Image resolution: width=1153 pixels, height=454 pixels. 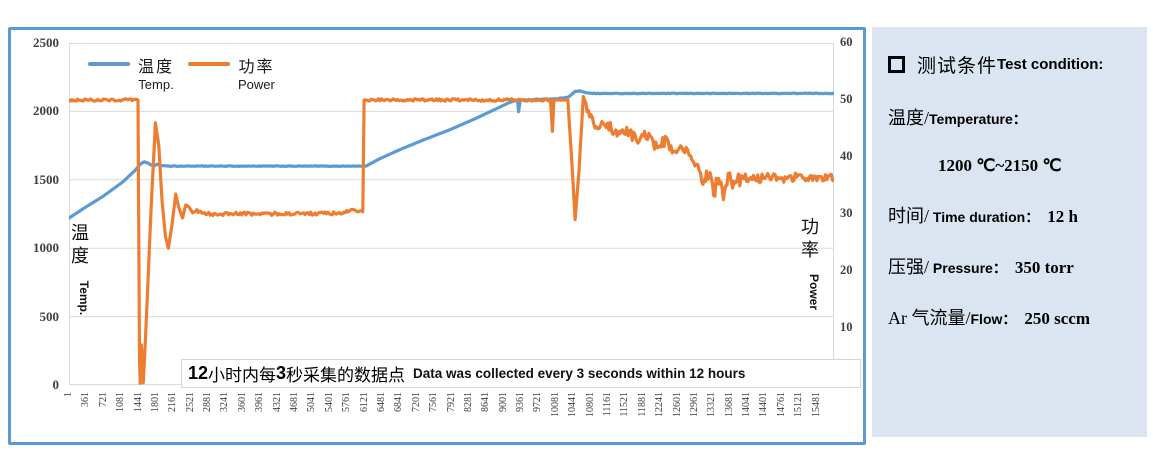 I want to click on y-axis-left-tick: 2500, so click(x=46, y=42).